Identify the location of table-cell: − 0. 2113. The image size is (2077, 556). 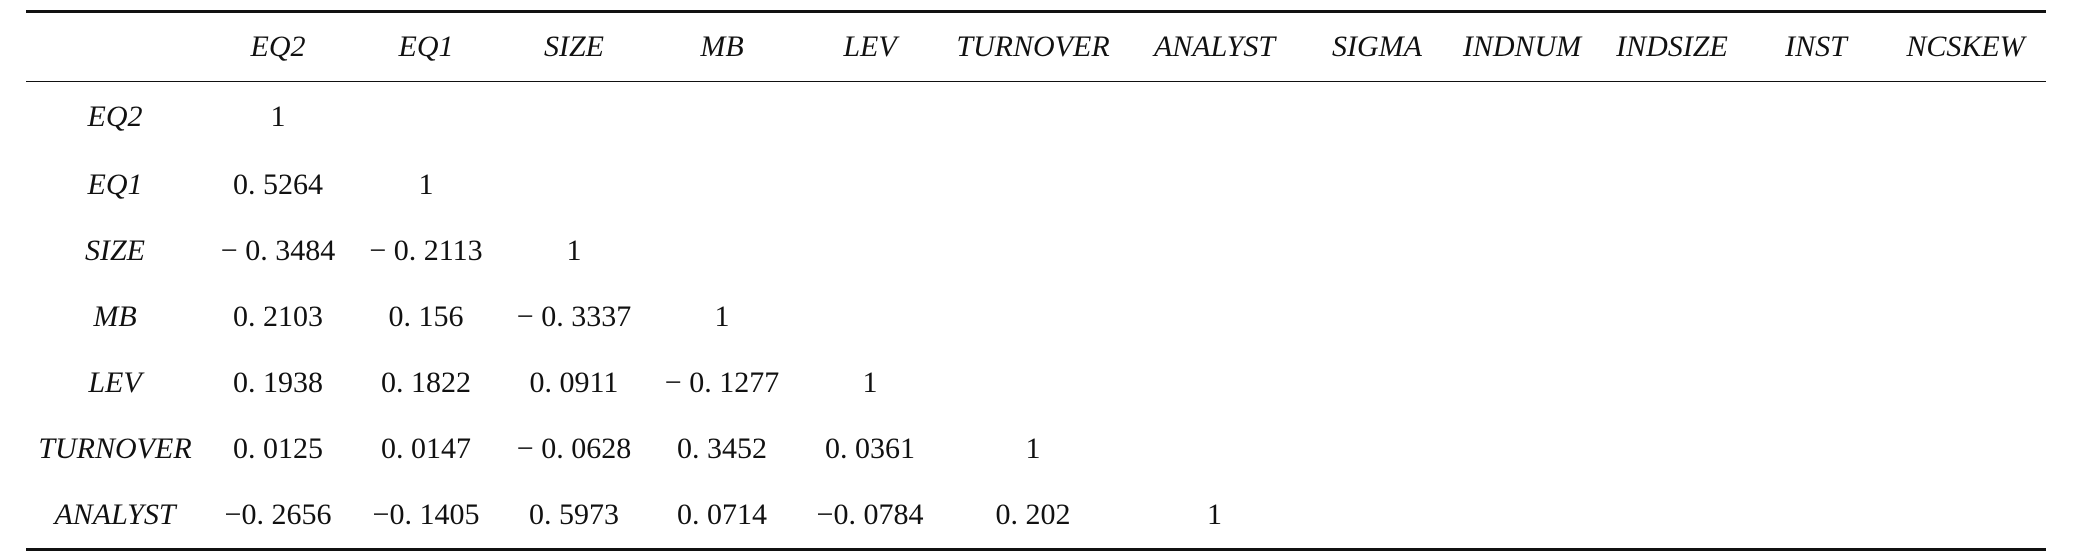
(426, 250).